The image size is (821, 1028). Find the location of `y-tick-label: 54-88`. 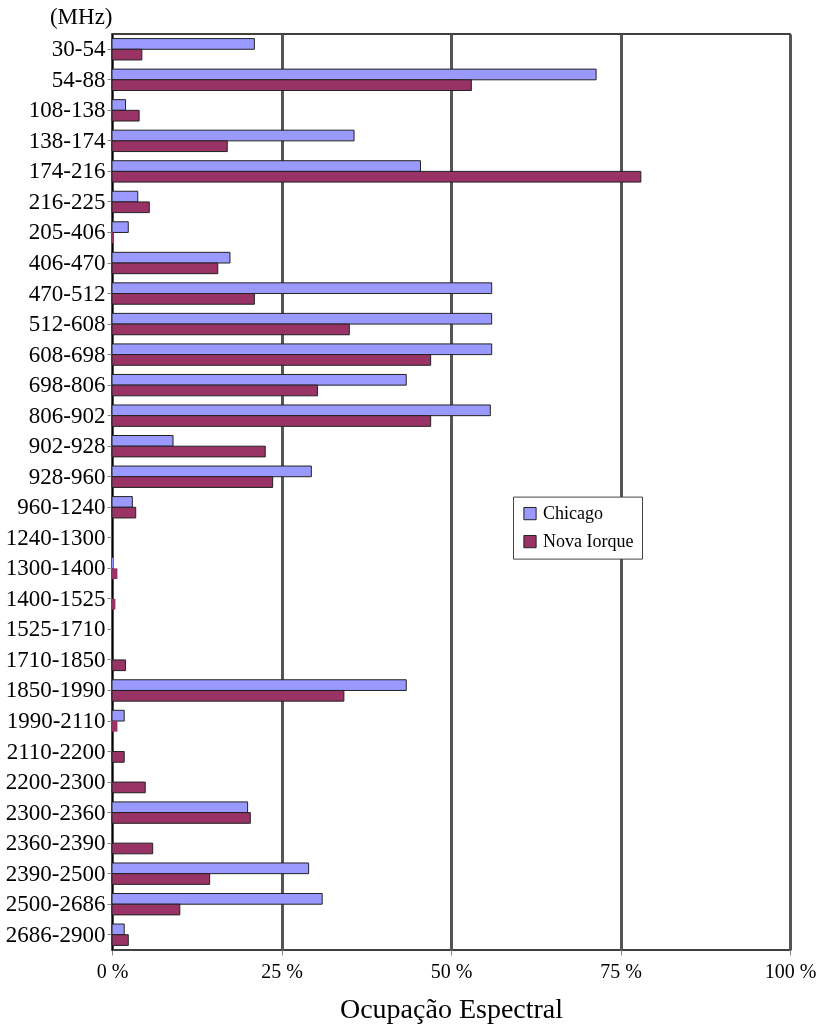

y-tick-label: 54-88 is located at coordinates (78, 79).